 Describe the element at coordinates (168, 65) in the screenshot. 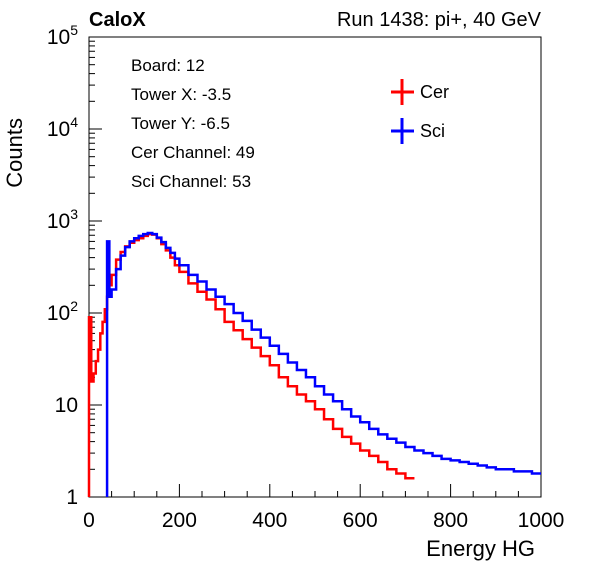

I see `info-line-board: Board: 12` at that location.